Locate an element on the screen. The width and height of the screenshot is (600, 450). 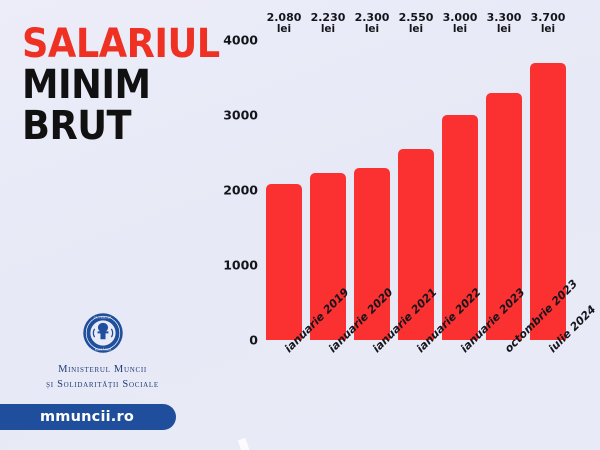
bar-slot: 3.000 lei is located at coordinates (460, 175).